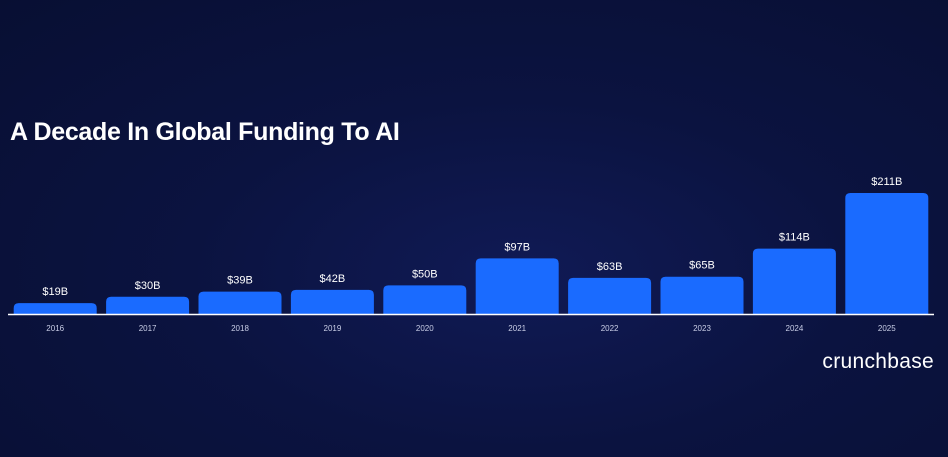 The image size is (948, 457). What do you see at coordinates (55, 292) in the screenshot?
I see `value-label-2016: $19B` at bounding box center [55, 292].